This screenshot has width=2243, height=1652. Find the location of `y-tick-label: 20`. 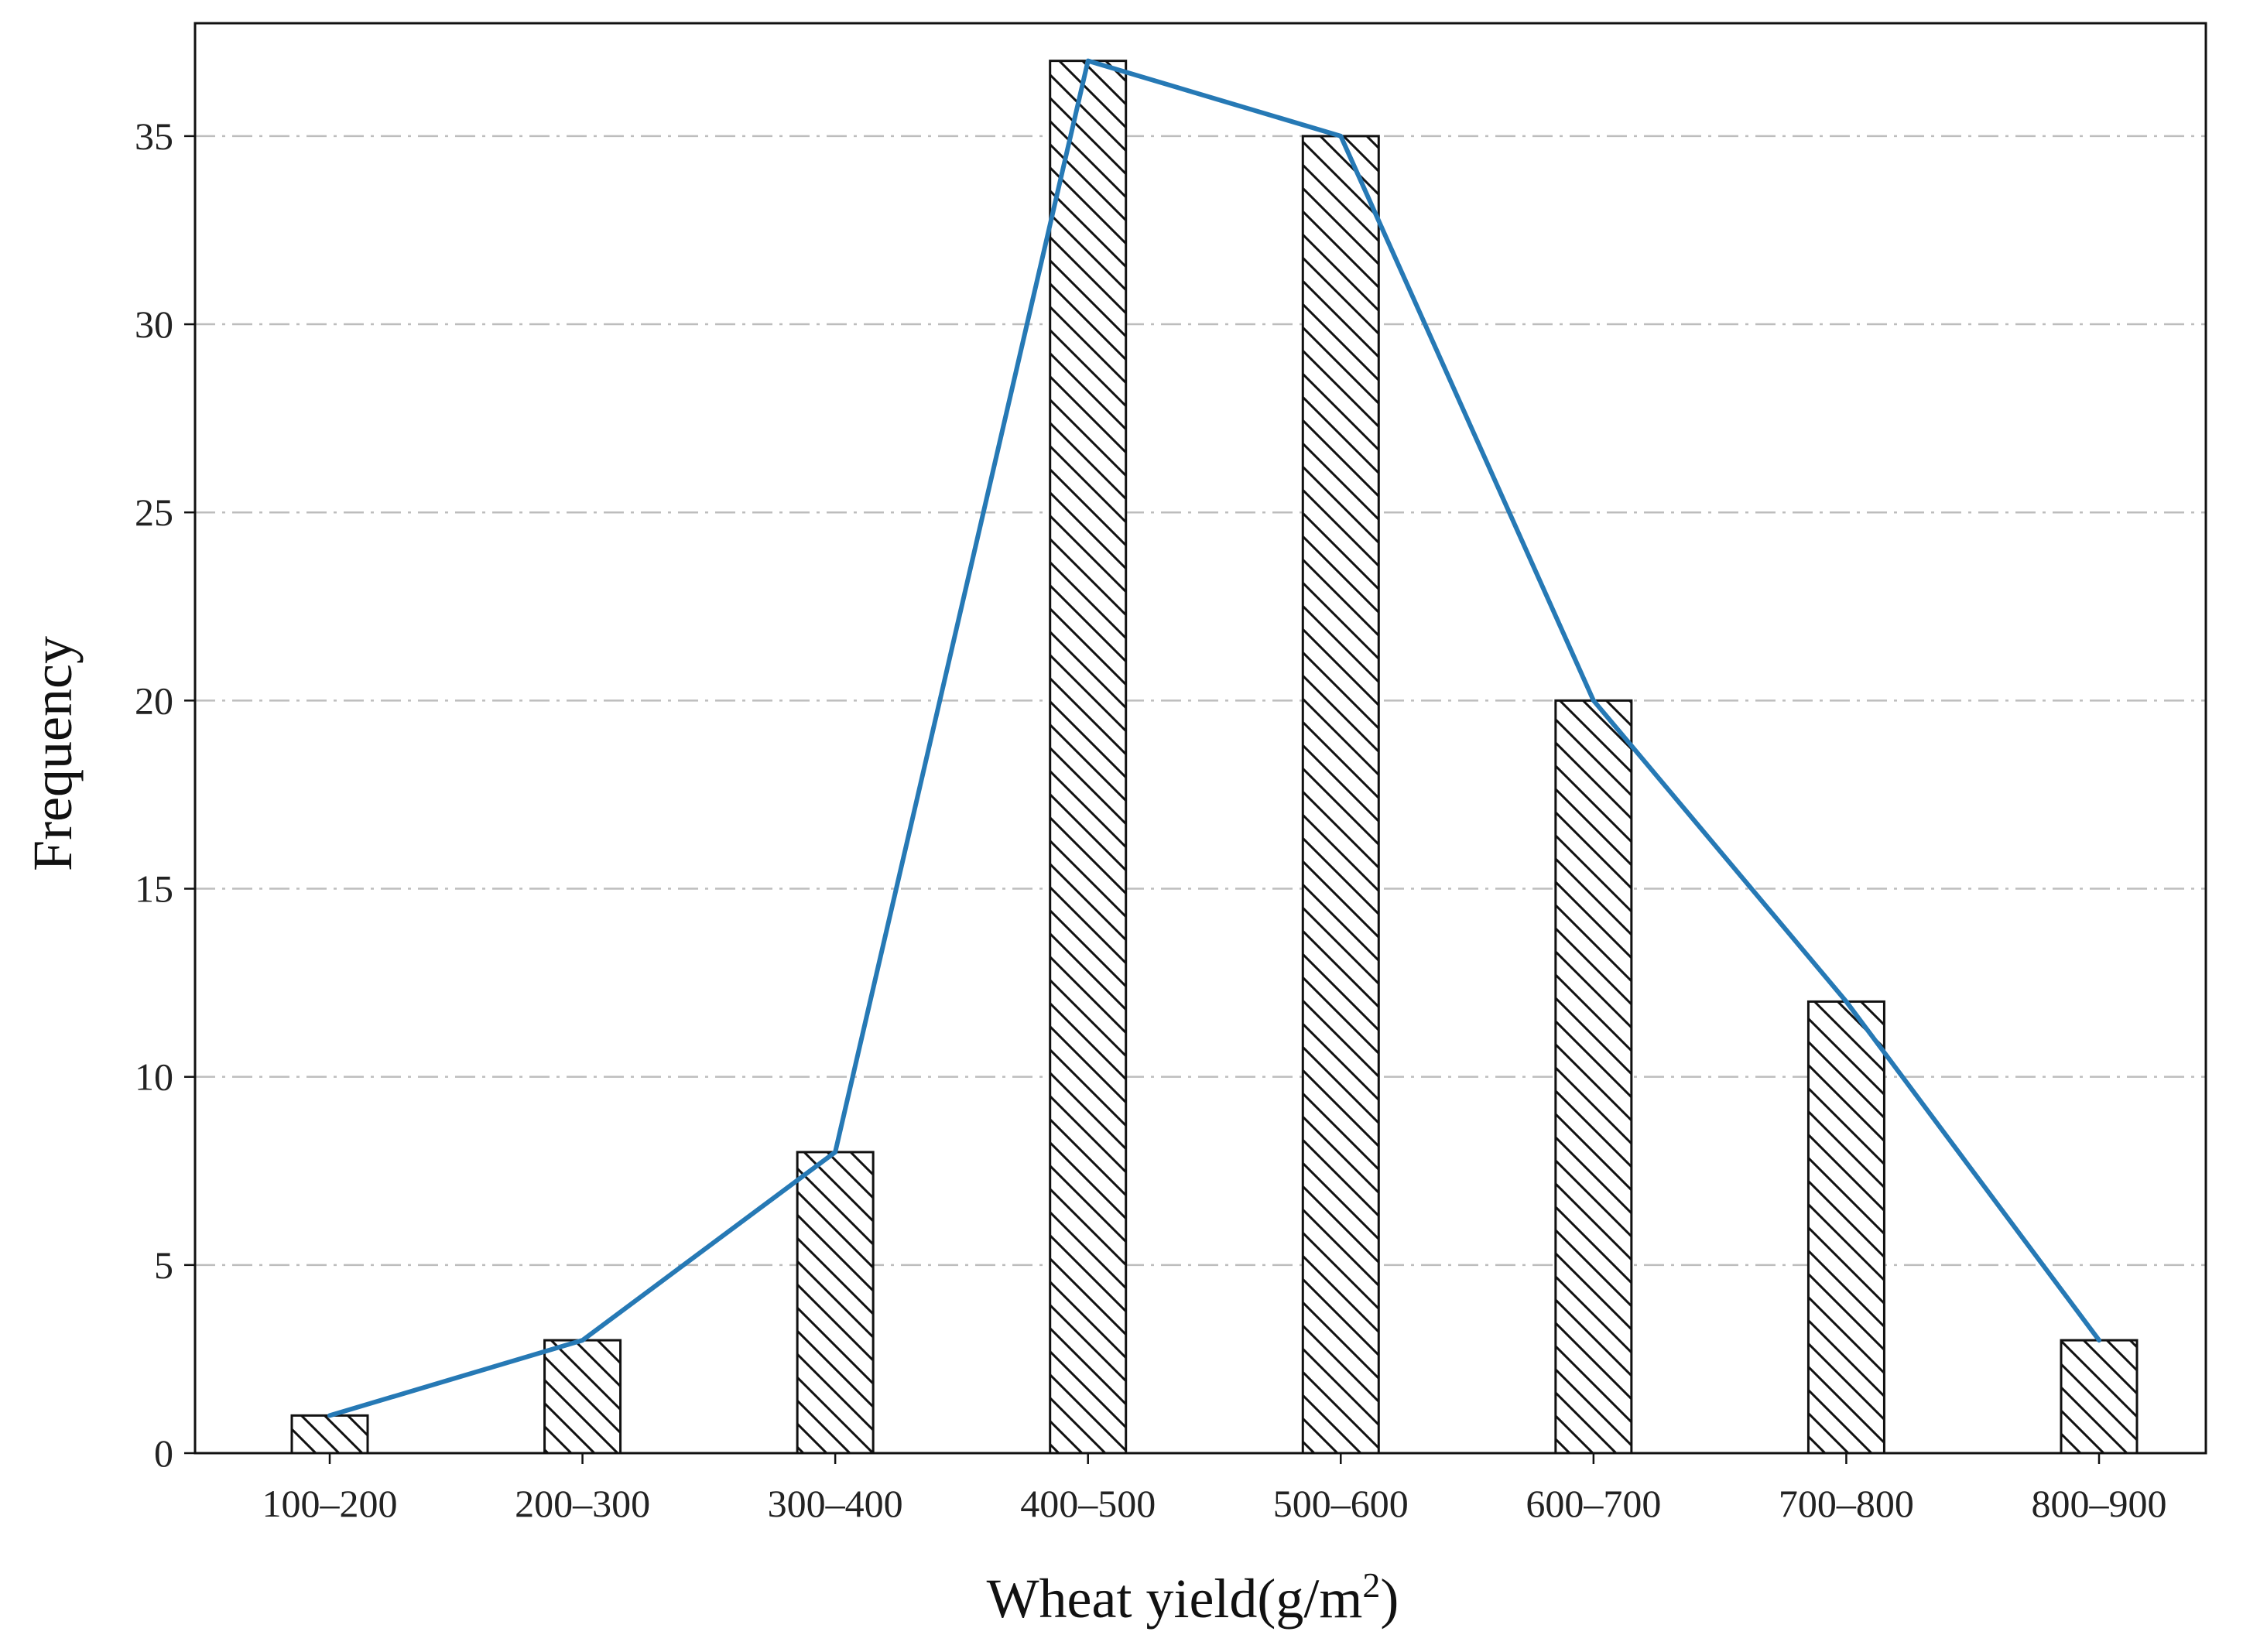

y-tick-label: 20 is located at coordinates (154, 700).